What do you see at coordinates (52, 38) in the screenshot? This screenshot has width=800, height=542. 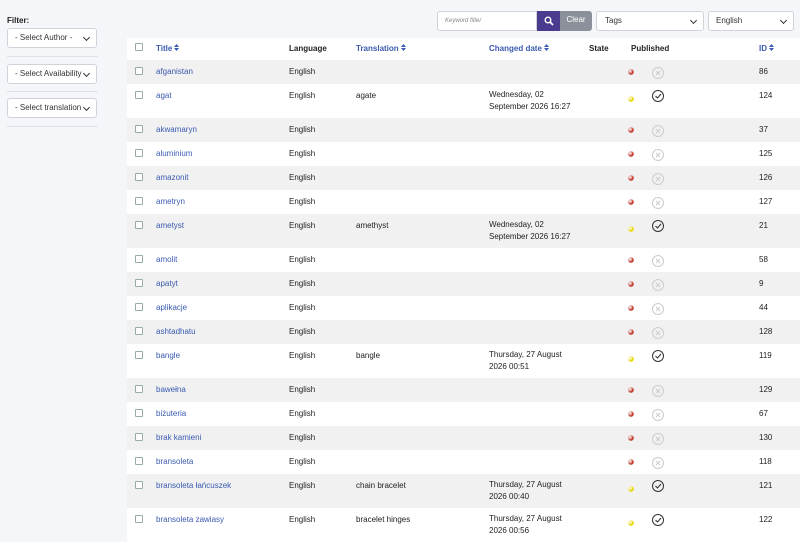 I see `author-select: - Select Author -` at bounding box center [52, 38].